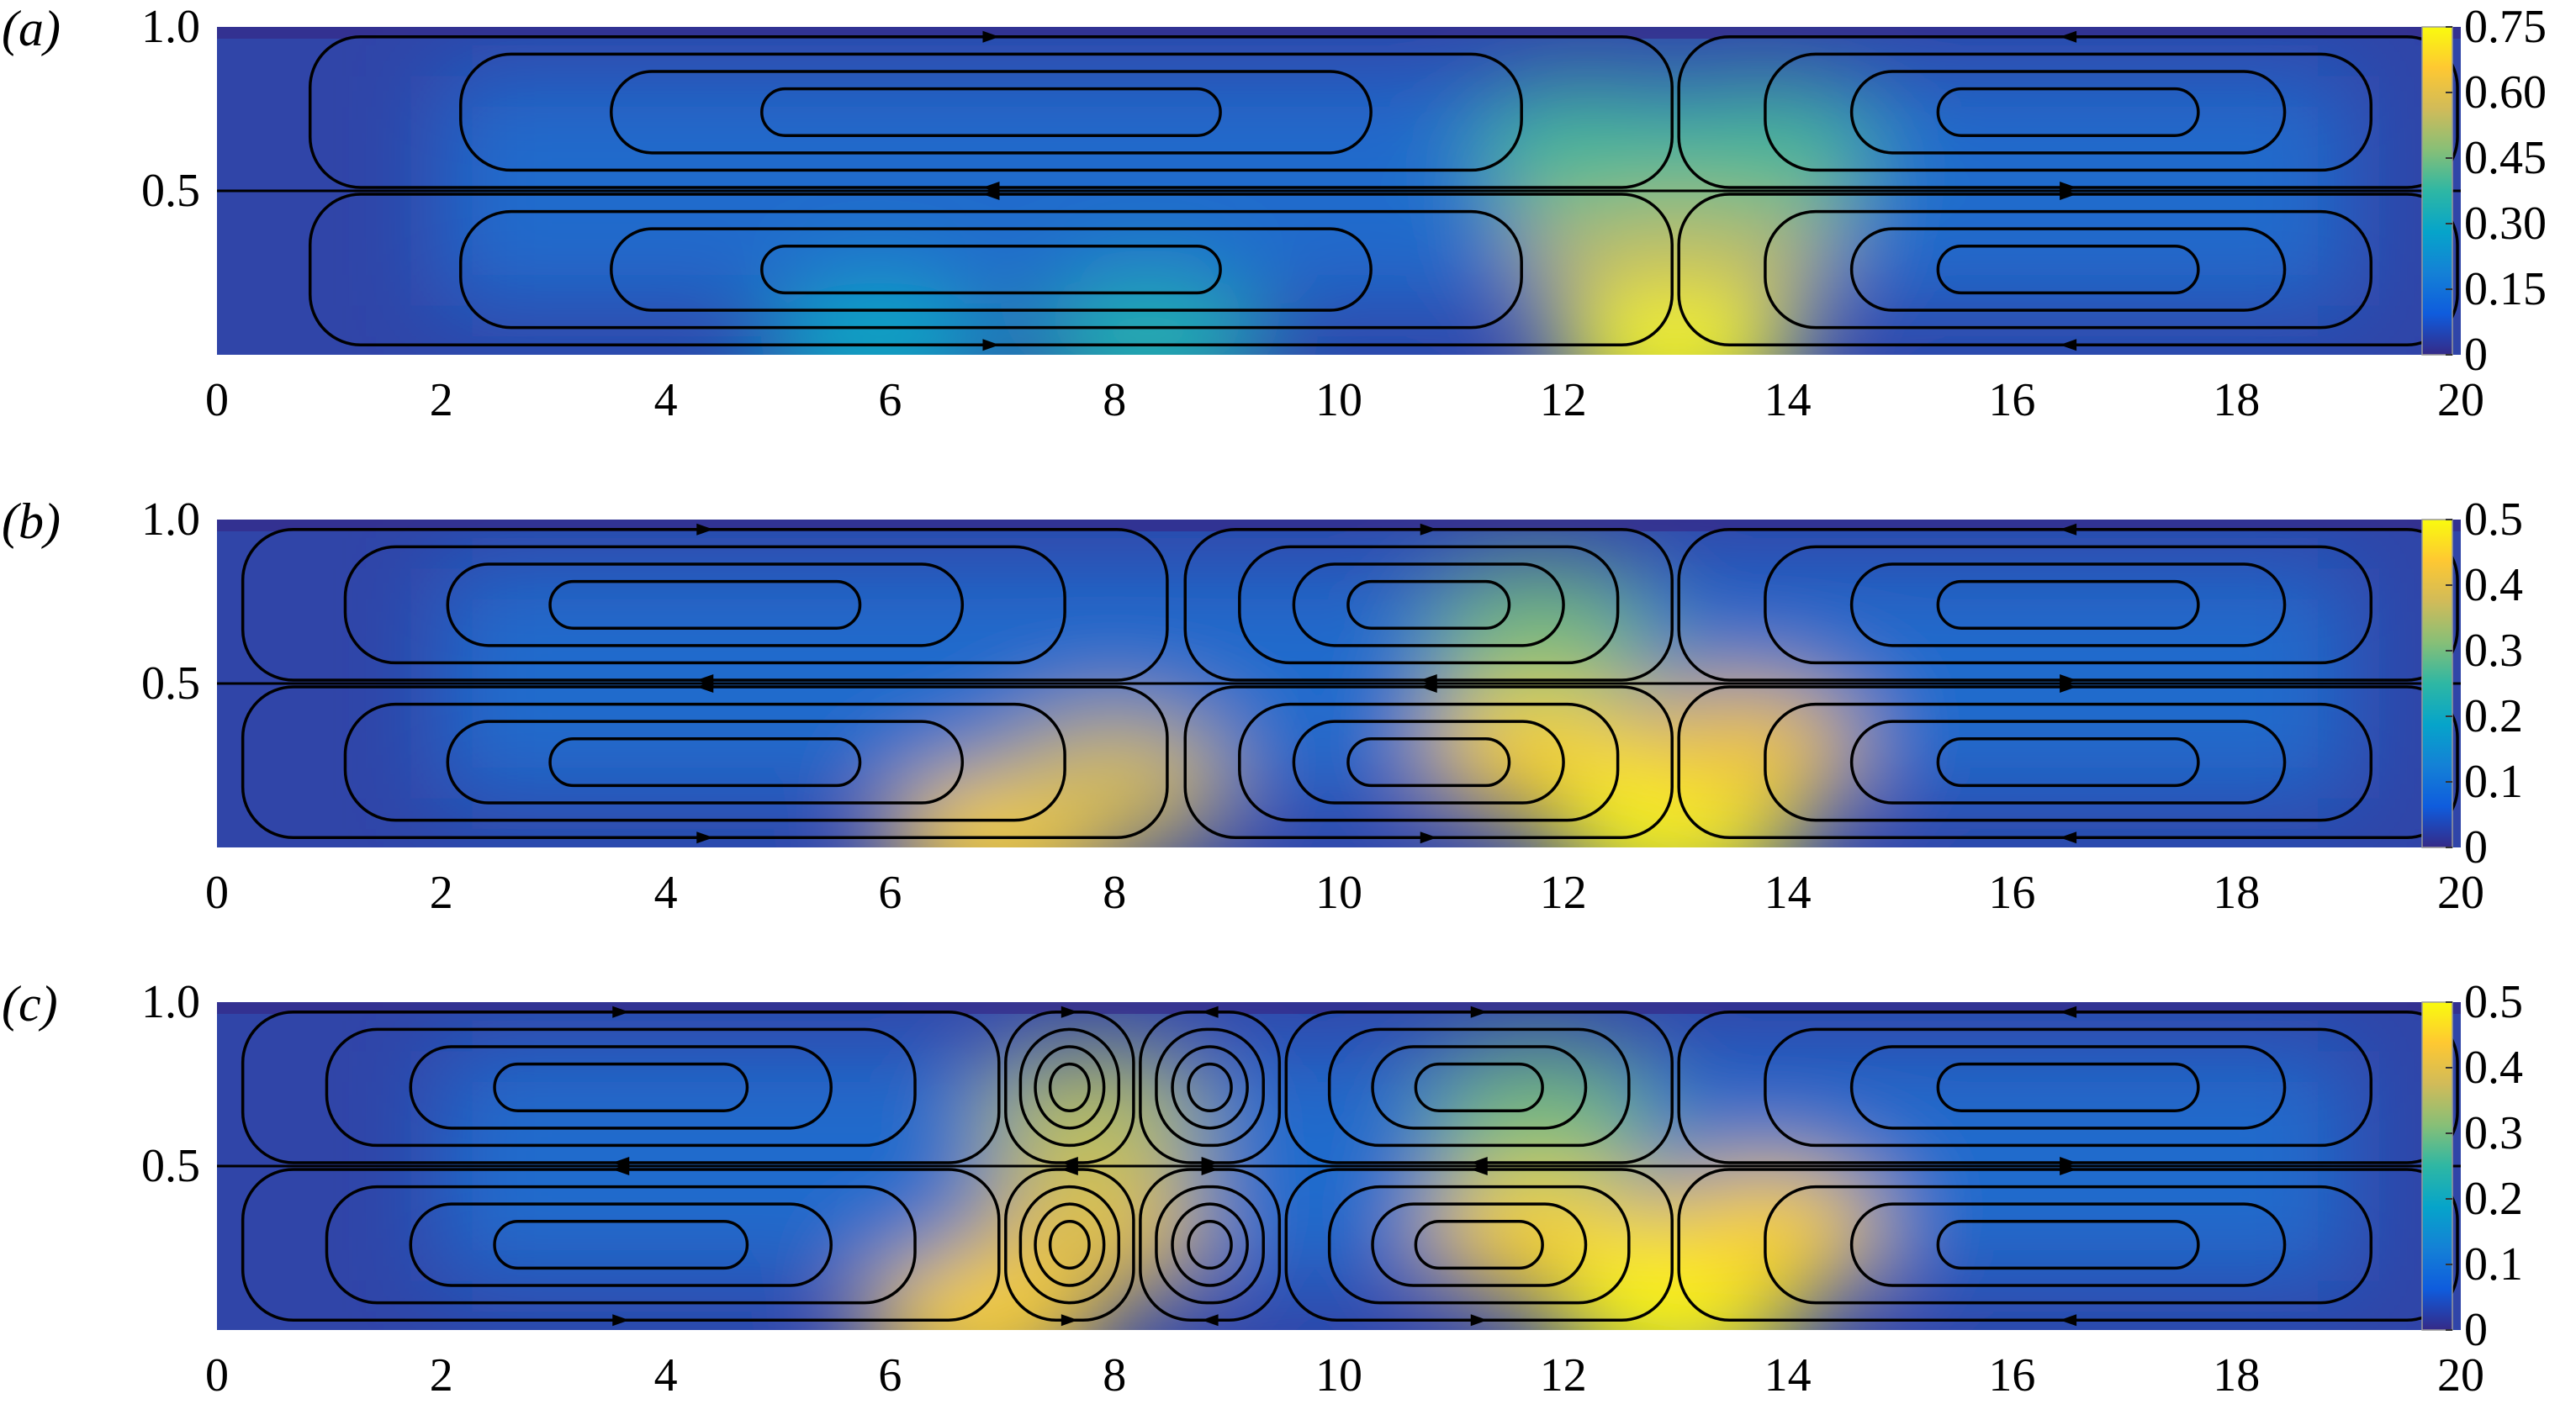 This screenshot has width=2576, height=1404. I want to click on colorbar-tick-label: 0.1, so click(2493, 782).